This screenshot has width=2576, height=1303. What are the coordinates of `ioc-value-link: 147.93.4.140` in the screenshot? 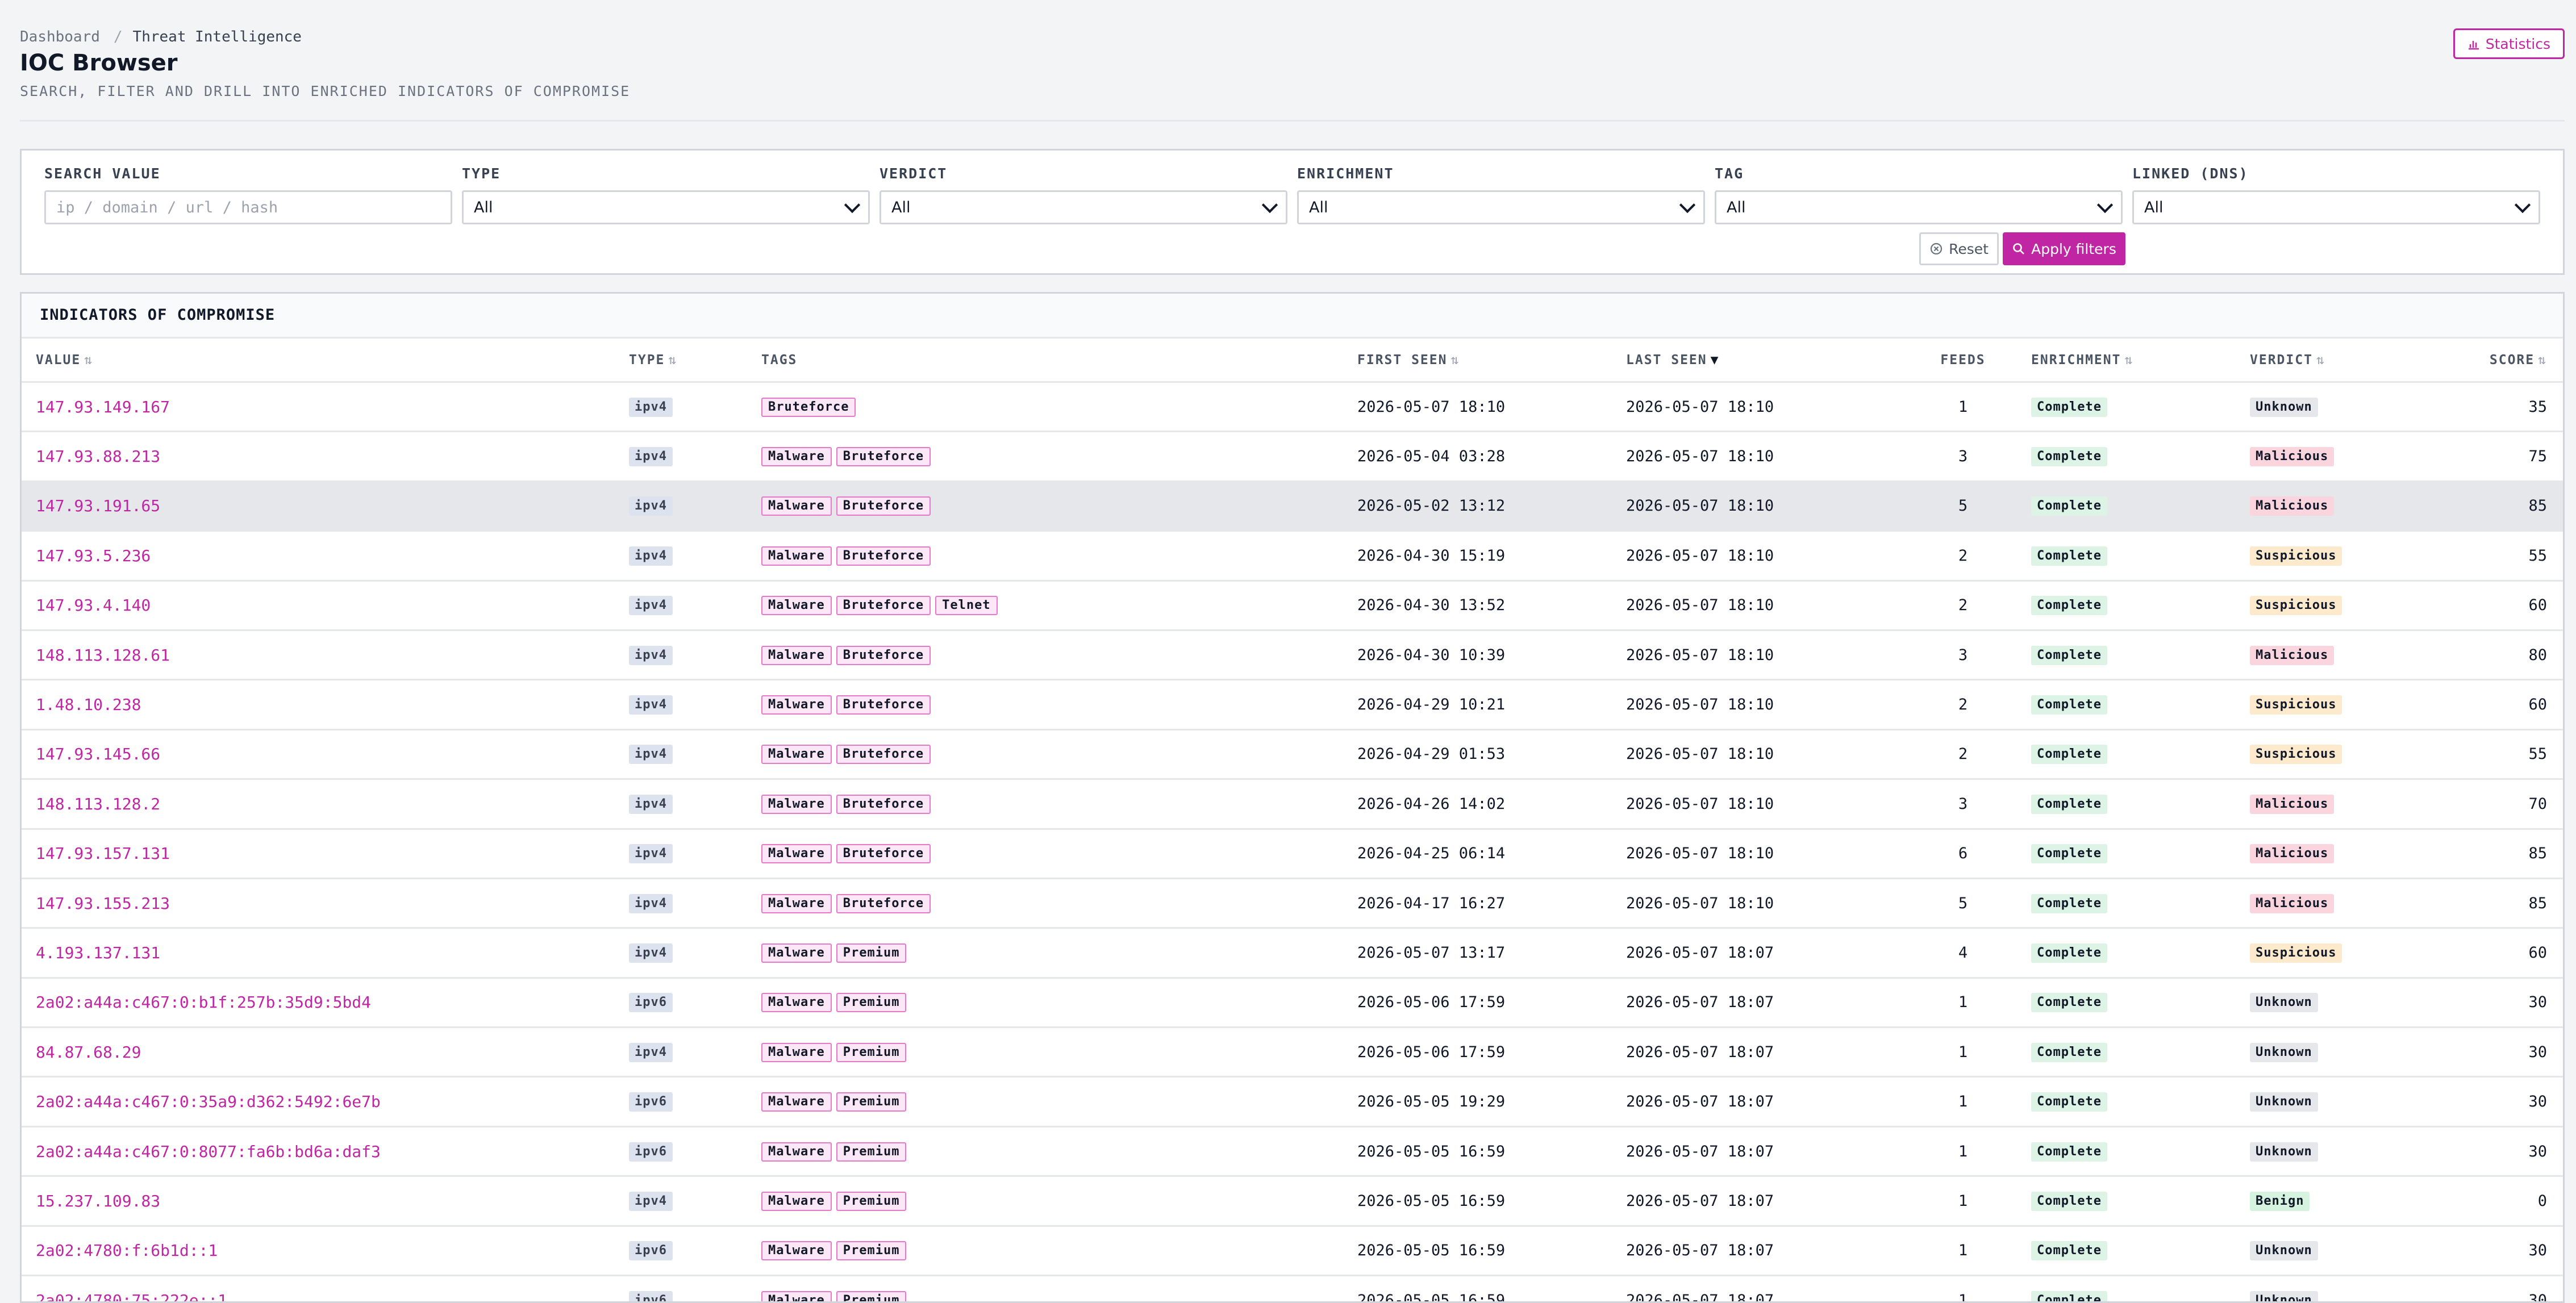 It's located at (94, 605).